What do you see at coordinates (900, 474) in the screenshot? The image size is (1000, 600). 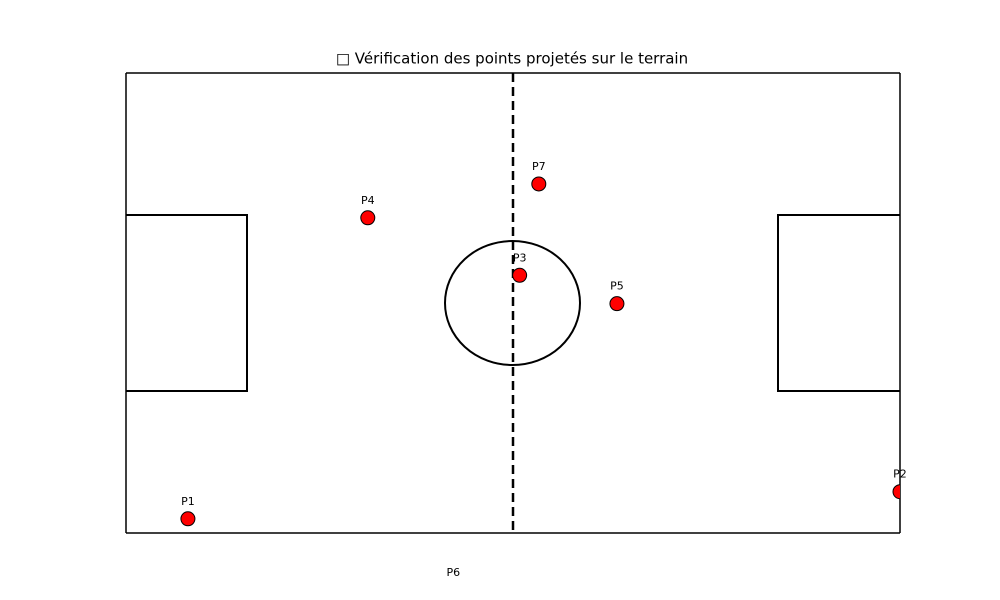 I see `point-label: P2` at bounding box center [900, 474].